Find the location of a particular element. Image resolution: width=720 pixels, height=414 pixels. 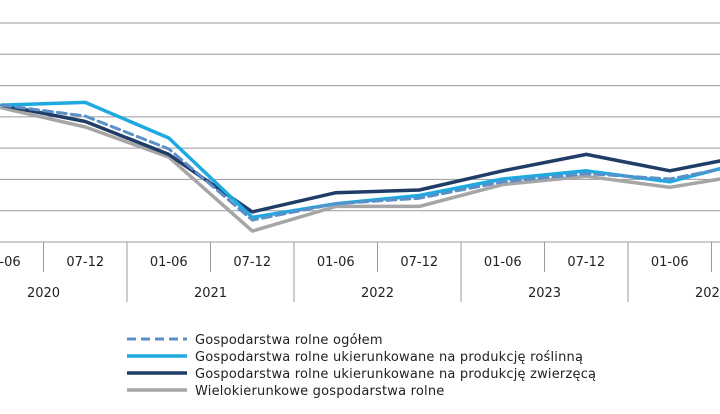

x-year-label: 2023 is located at coordinates (544, 293).